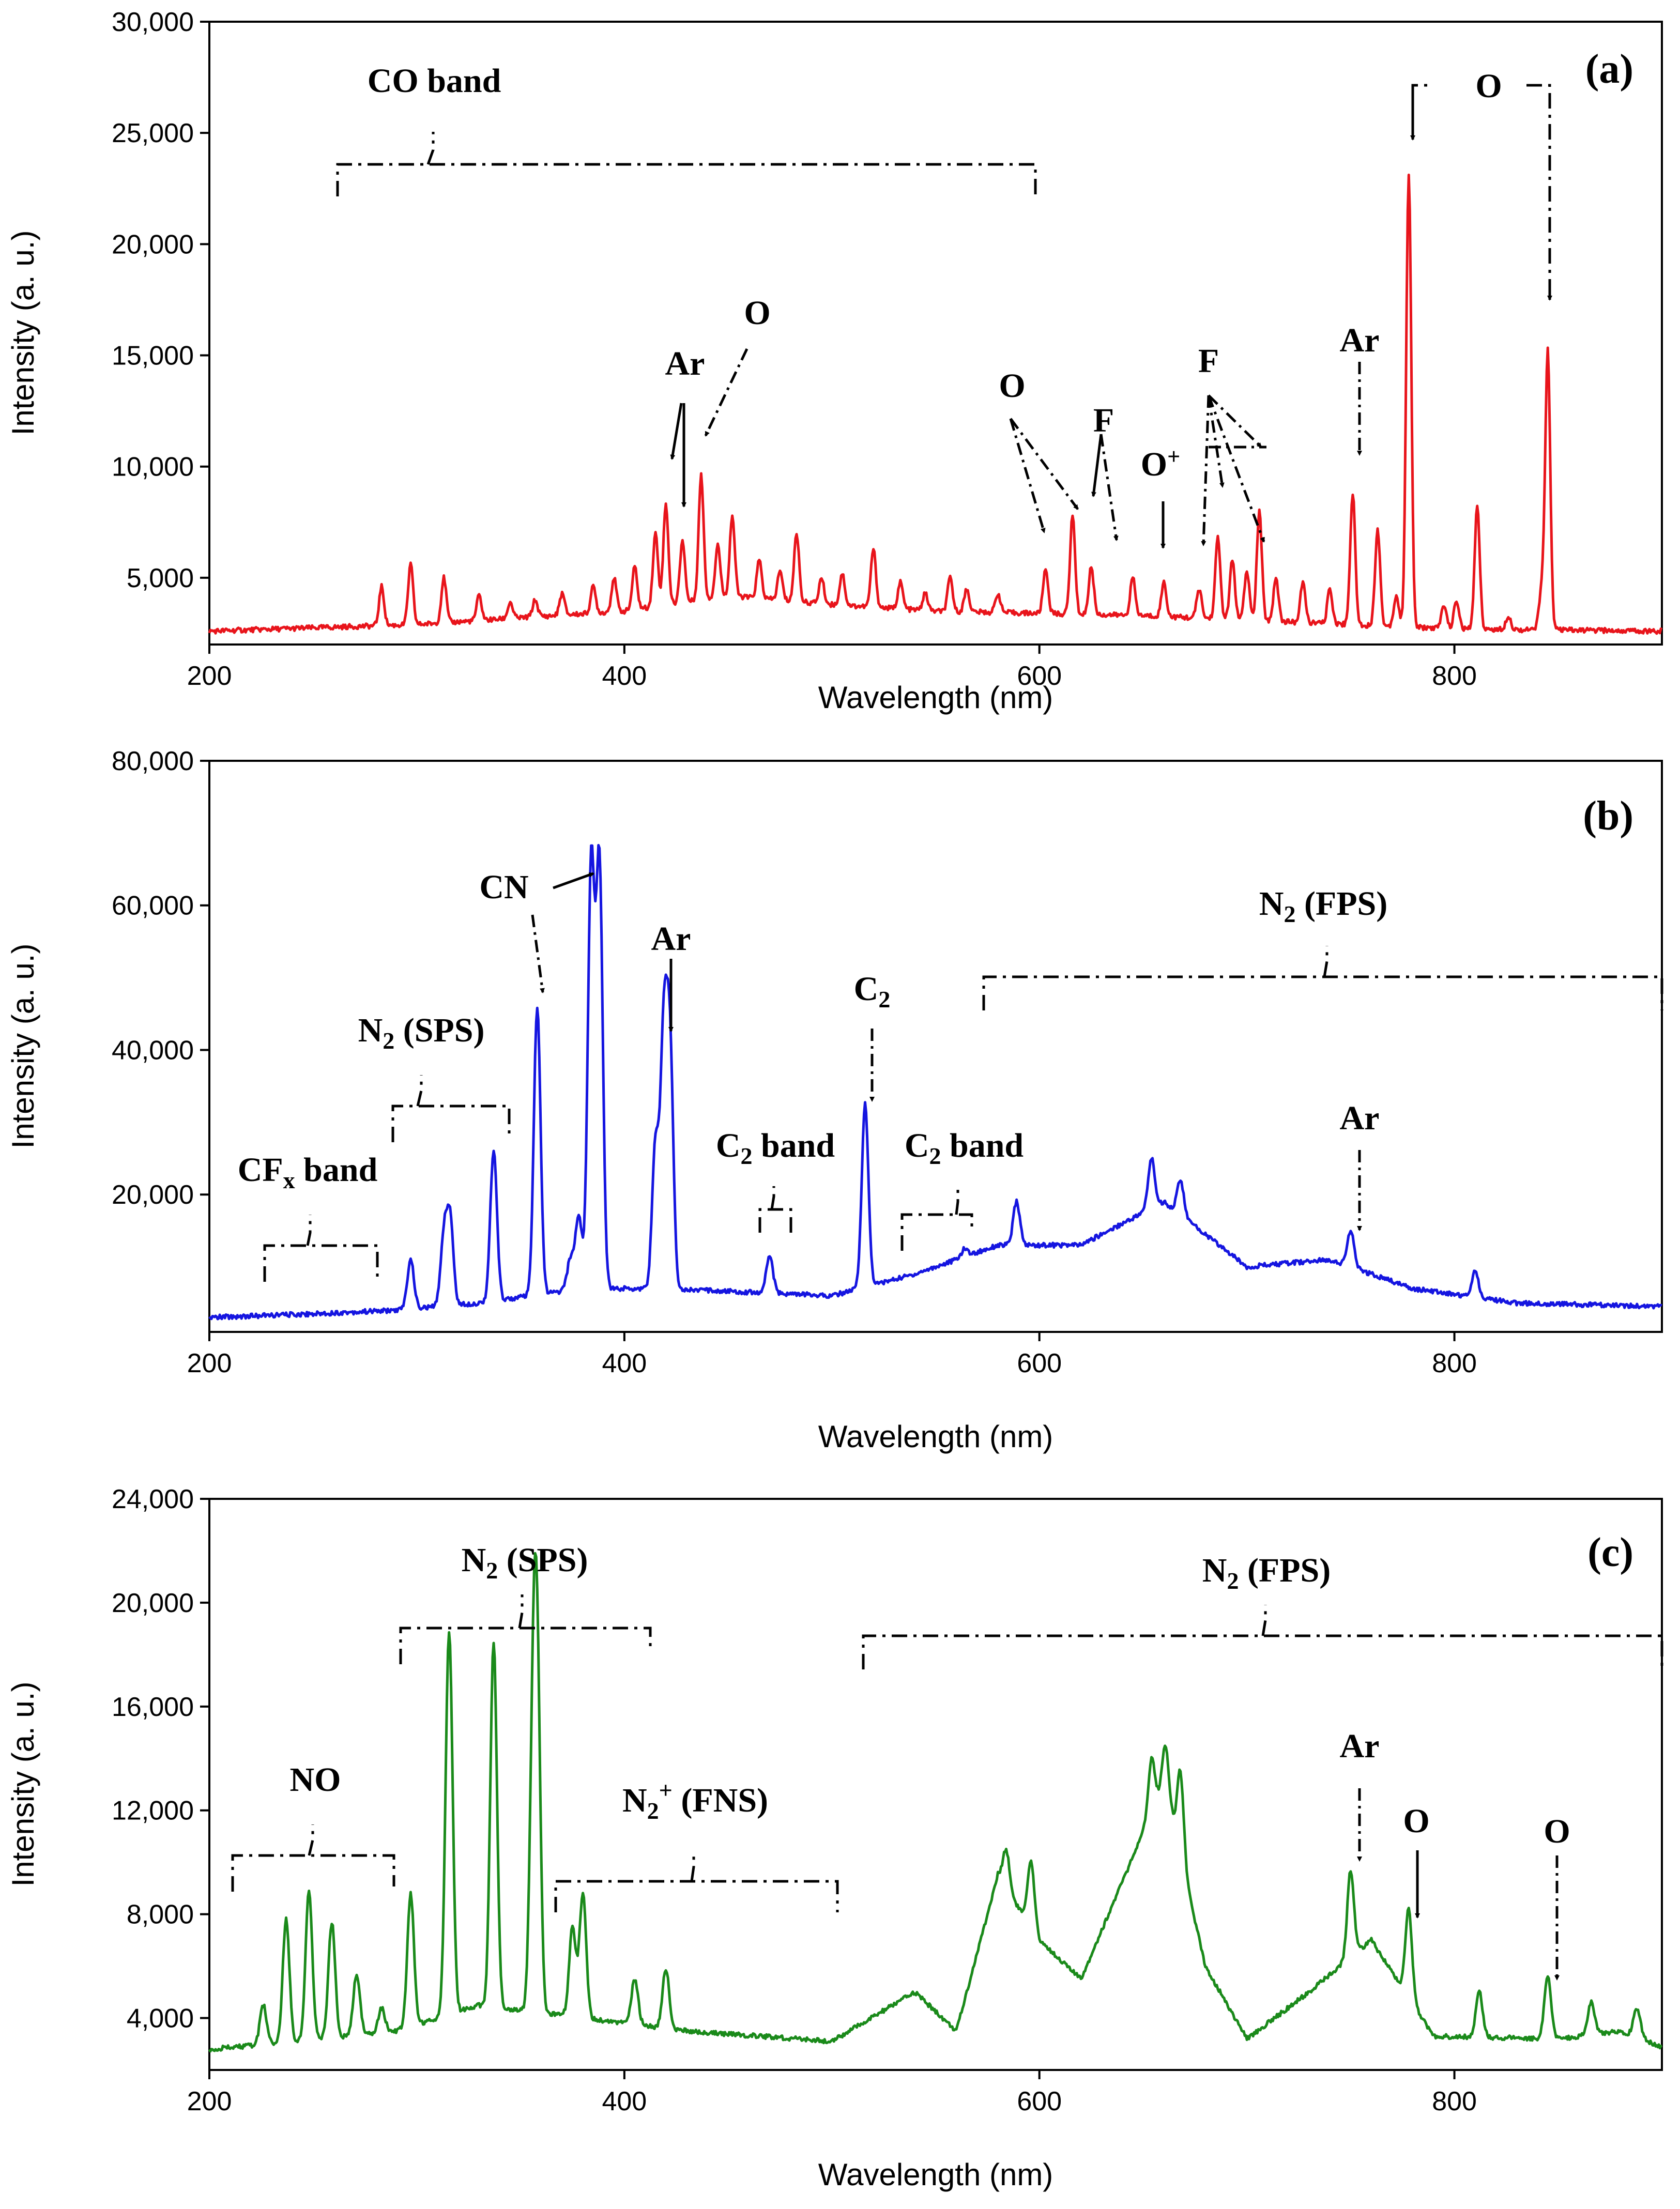 The image size is (1680, 2209). Describe the element at coordinates (1323, 906) in the screenshot. I see `label-n2-fps-b: N2 (FPS)` at that location.